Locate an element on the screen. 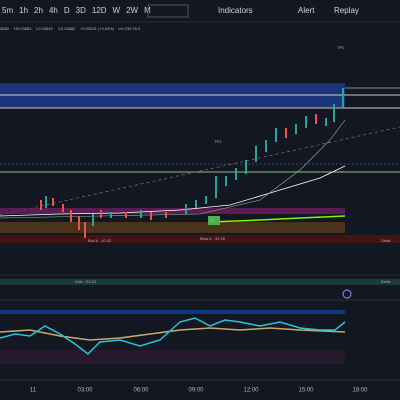 The height and width of the screenshot is (400, 400). indicators-button: Indicators is located at coordinates (235, 10).